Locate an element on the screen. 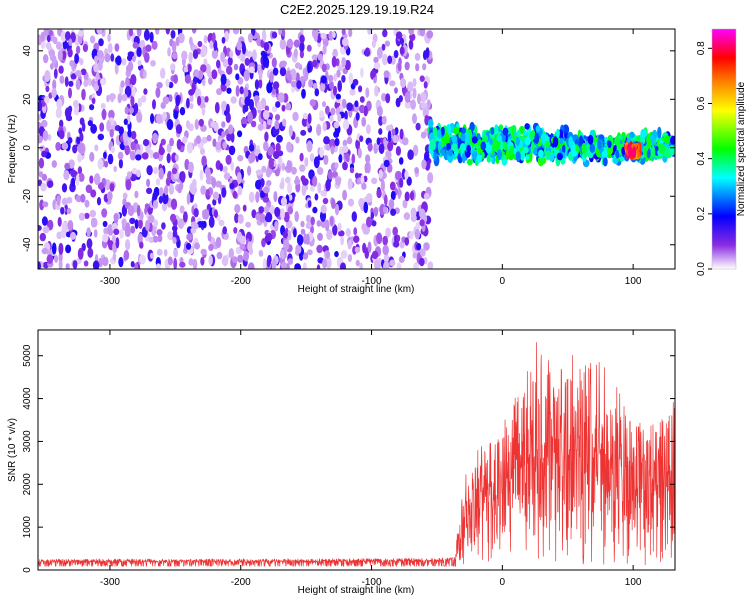 The width and height of the screenshot is (750, 600). colorbar-gradient is located at coordinates (724, 149).